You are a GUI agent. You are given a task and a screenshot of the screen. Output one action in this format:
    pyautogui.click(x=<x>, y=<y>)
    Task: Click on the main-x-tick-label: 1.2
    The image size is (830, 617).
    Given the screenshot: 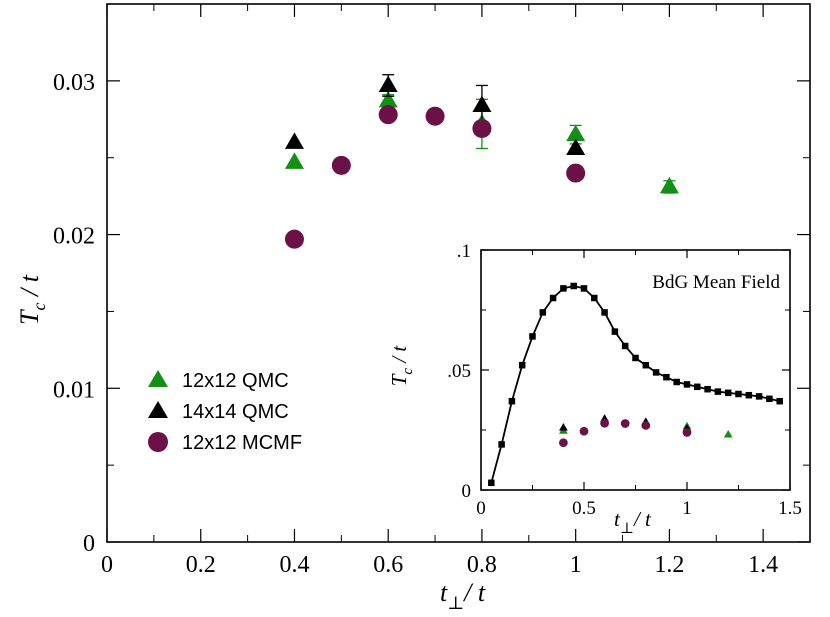 What is the action you would take?
    pyautogui.click(x=669, y=565)
    